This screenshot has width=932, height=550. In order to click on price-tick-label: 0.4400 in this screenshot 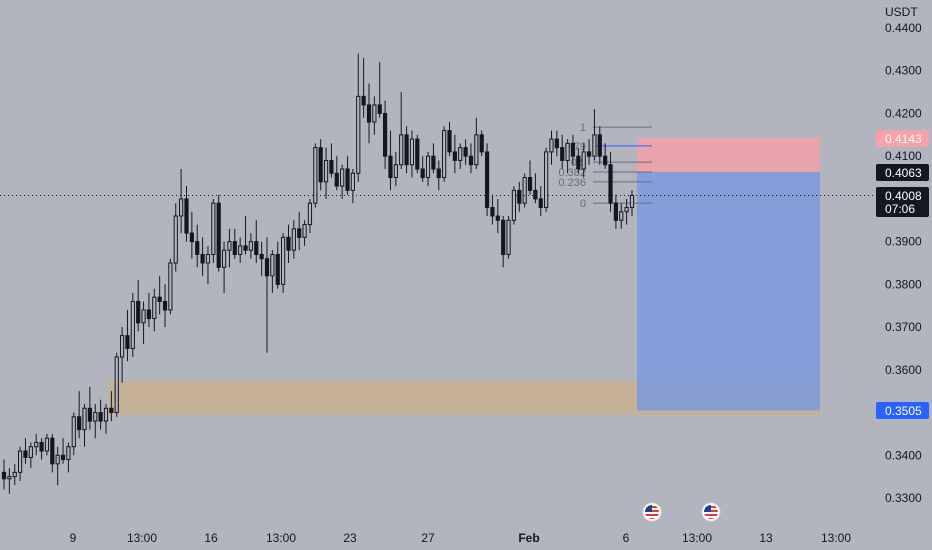, I will do `click(903, 28)`.